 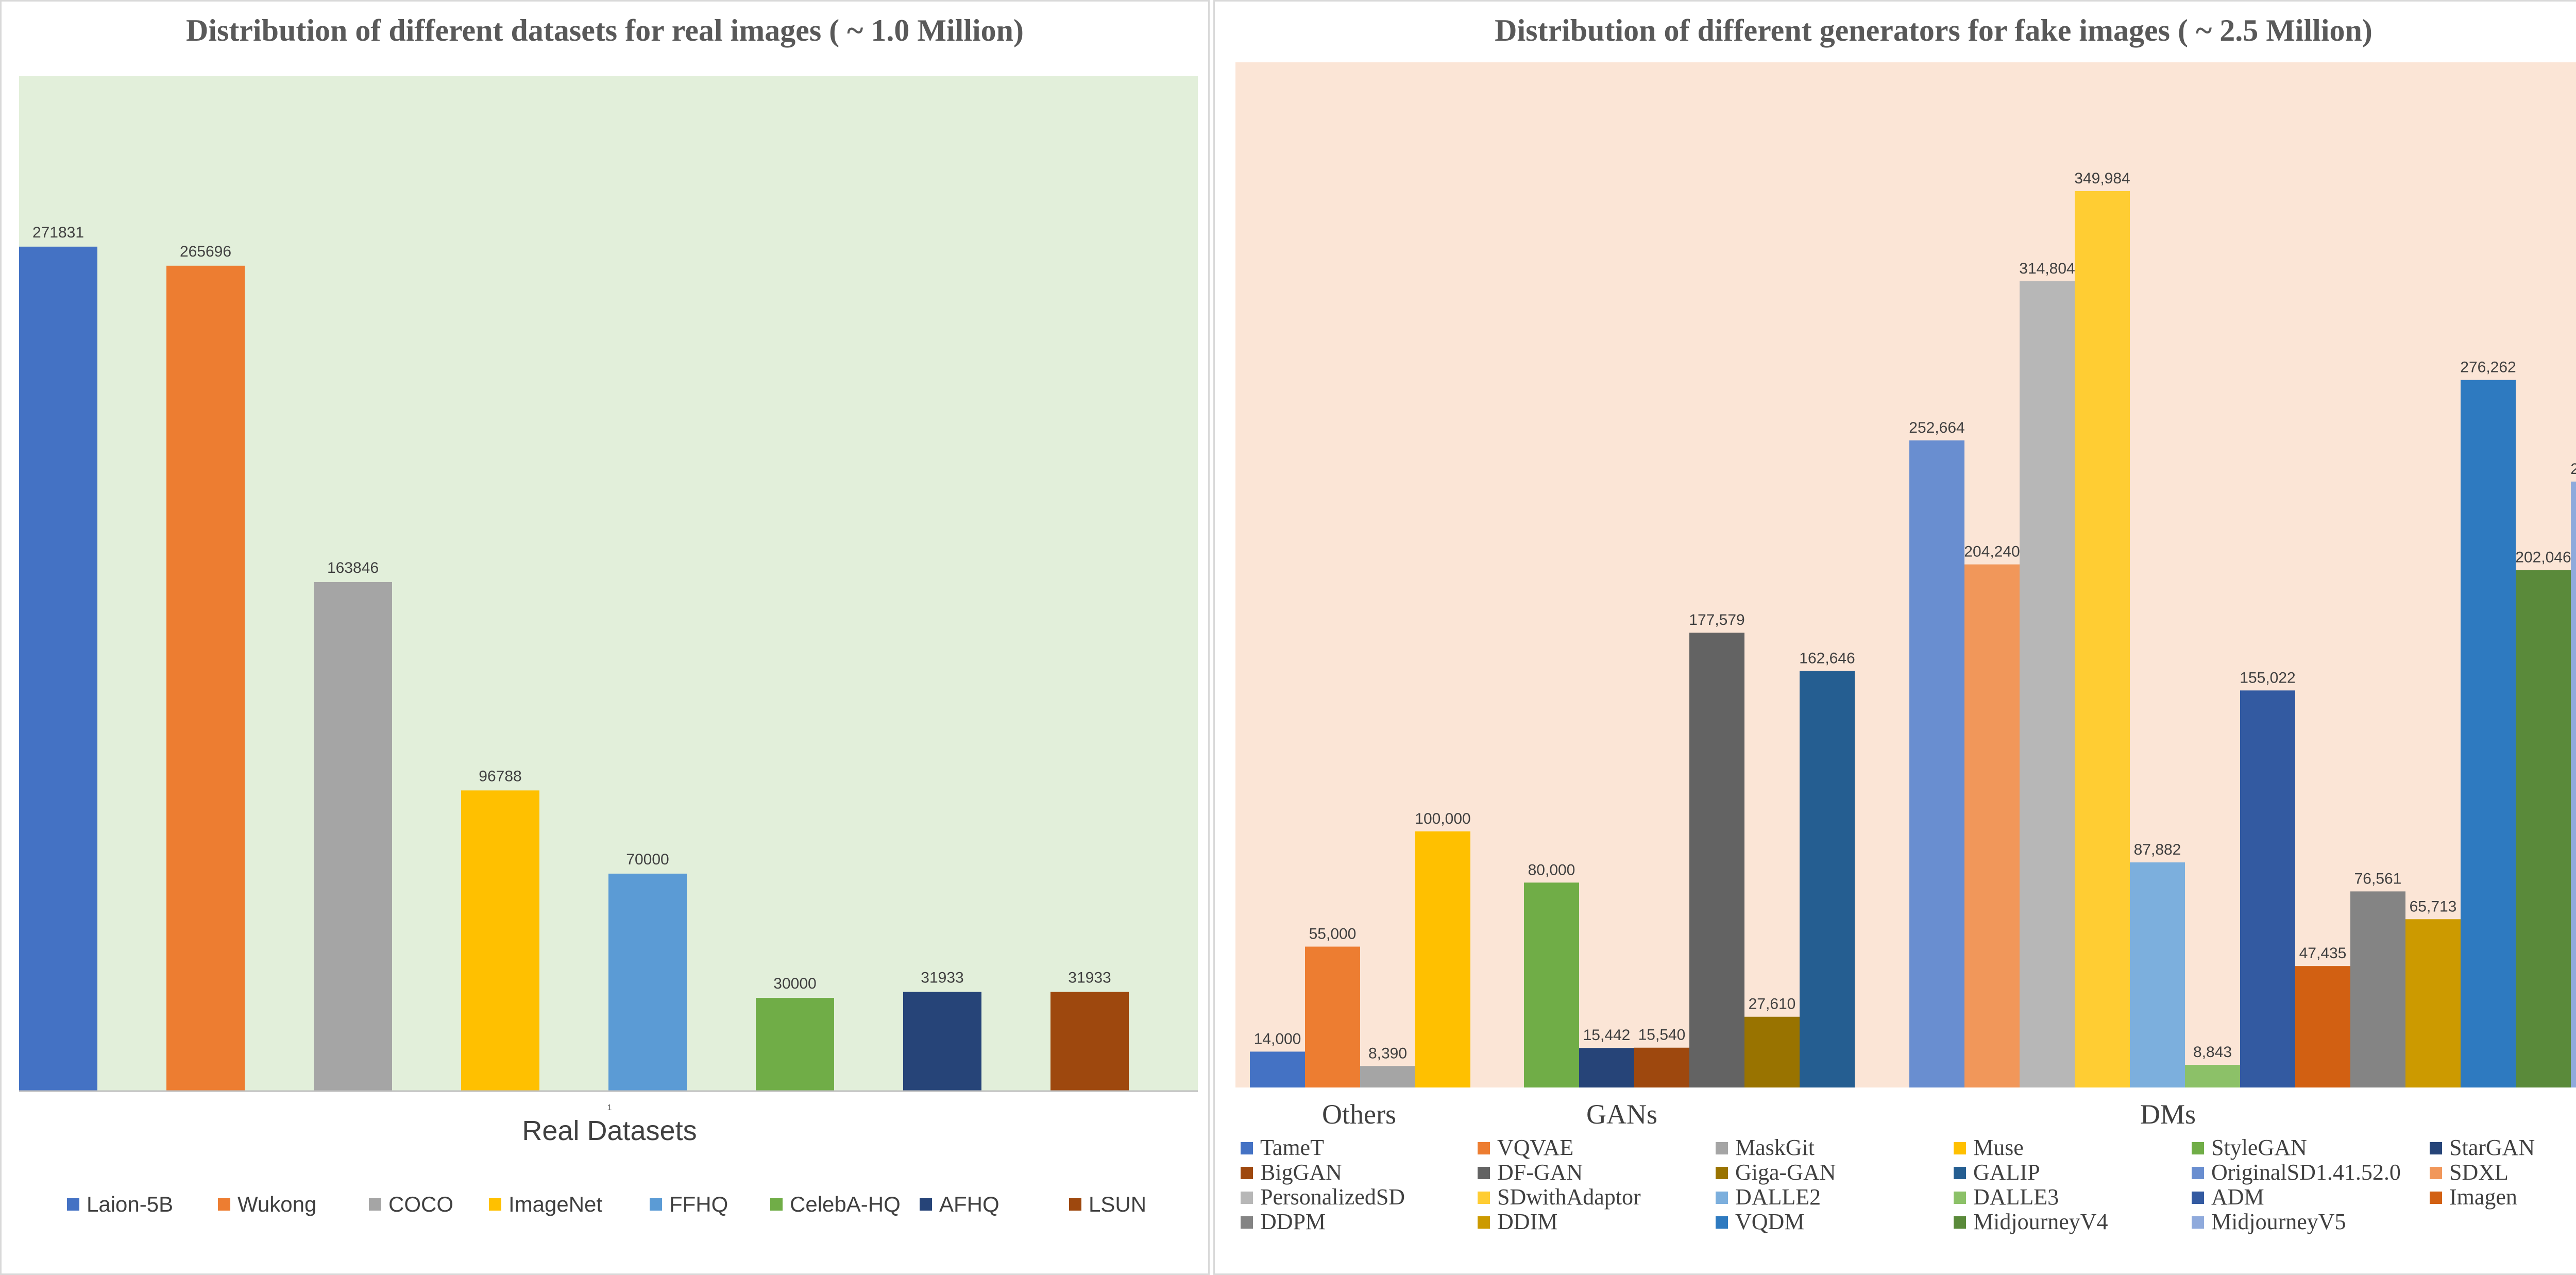 I want to click on data-label-dalle2: 87,882, so click(x=2157, y=849).